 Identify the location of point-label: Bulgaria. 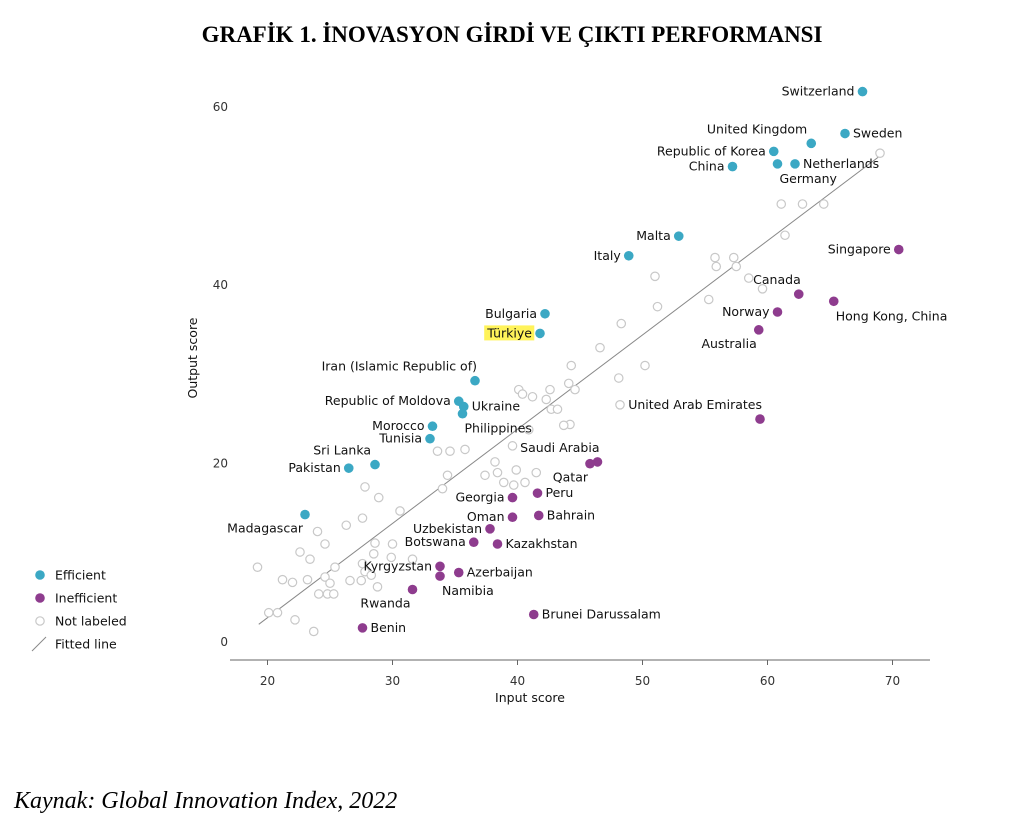
(511, 313).